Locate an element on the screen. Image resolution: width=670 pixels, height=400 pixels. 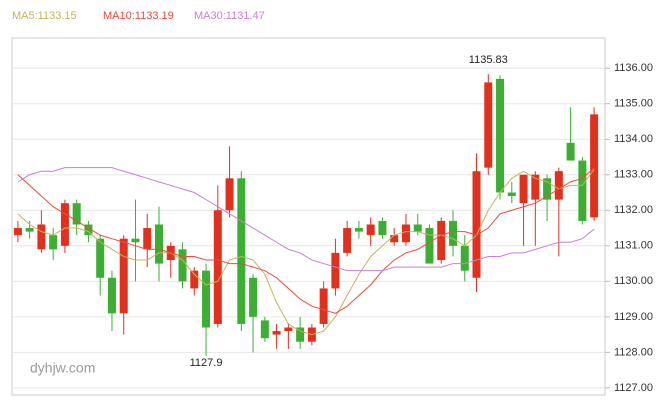
legend-label: MA30:1131.47 is located at coordinates (229, 16).